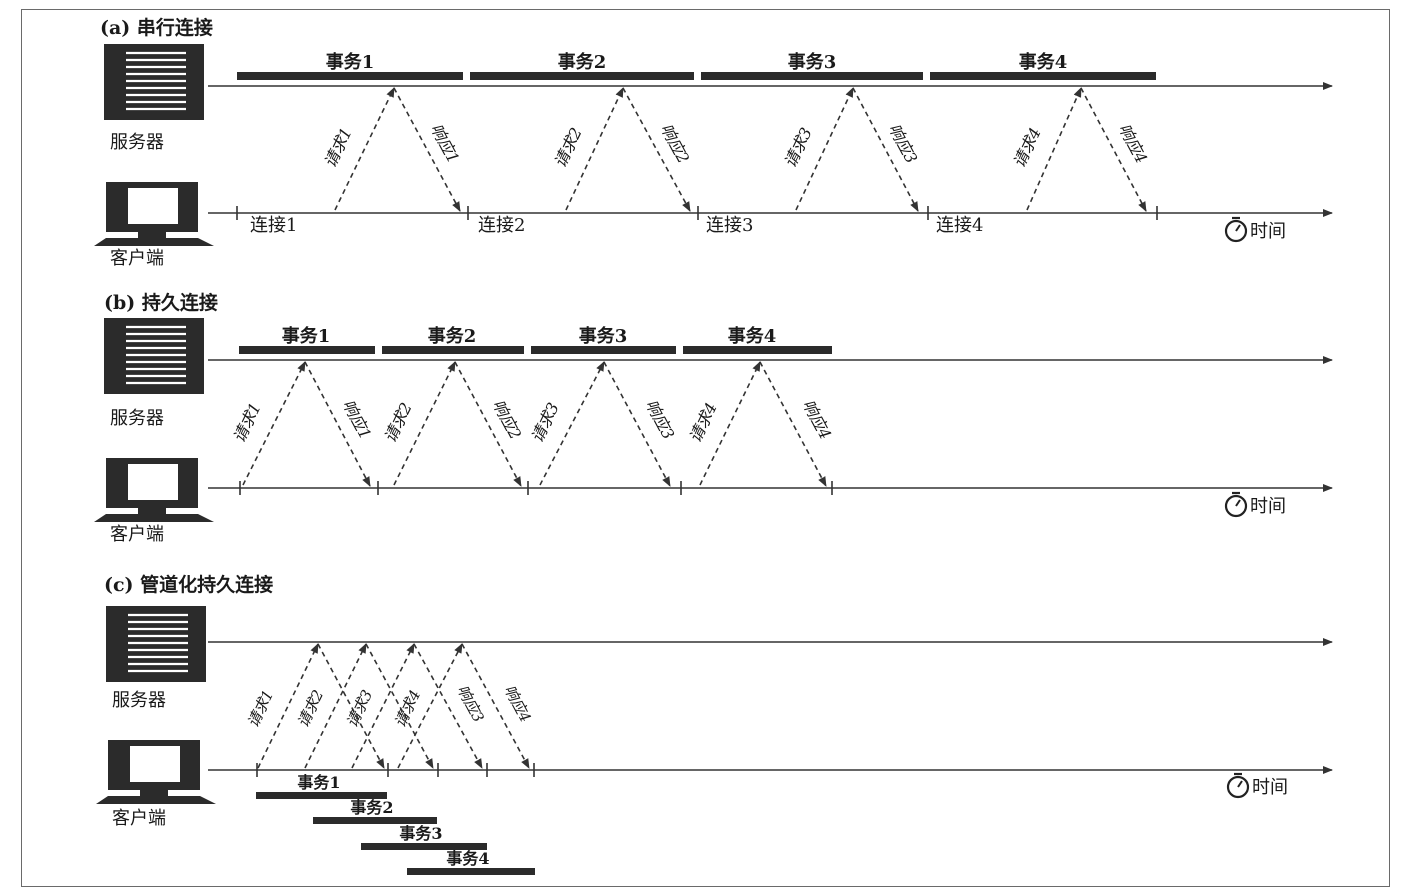 The image size is (1412, 894). Describe the element at coordinates (729, 225) in the screenshot. I see `connection-label: 连接3` at that location.